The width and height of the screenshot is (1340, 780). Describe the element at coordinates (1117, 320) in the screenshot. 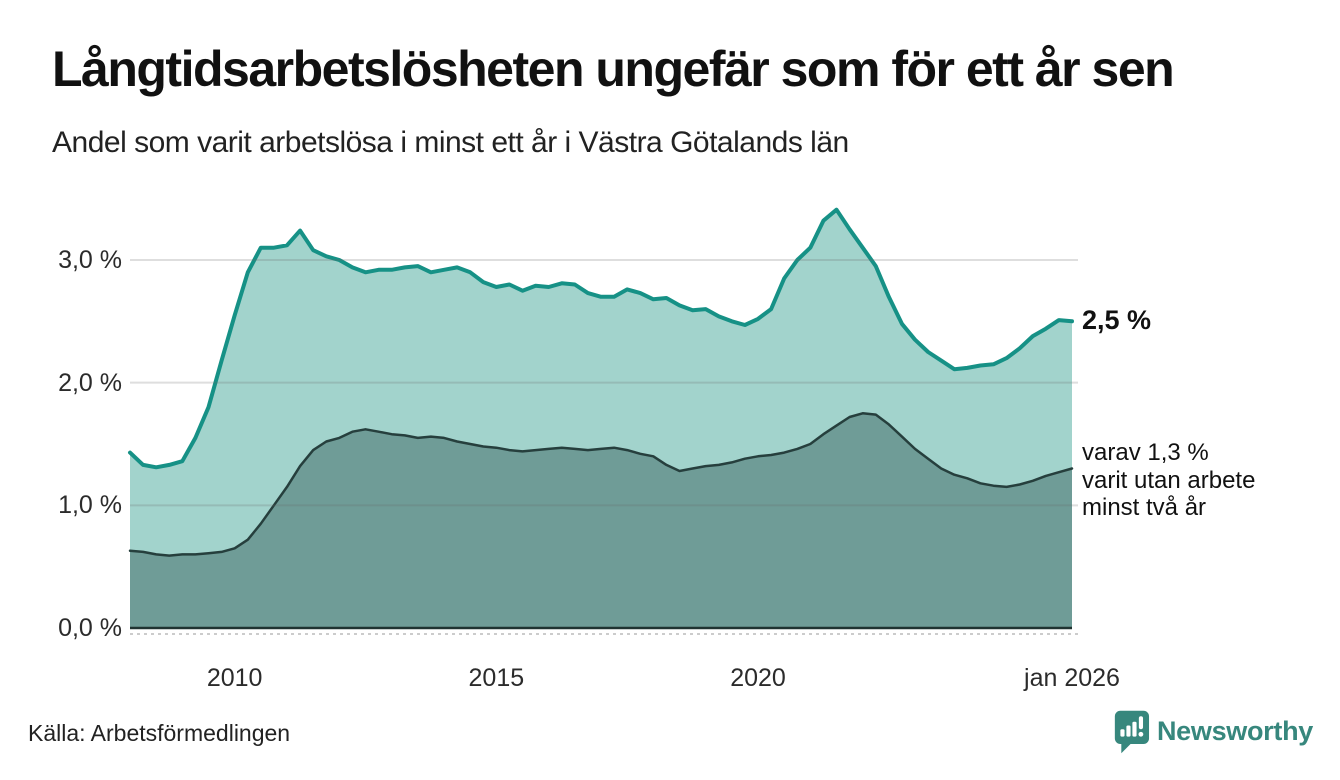

I see `end-value-label: 2,5 %` at that location.